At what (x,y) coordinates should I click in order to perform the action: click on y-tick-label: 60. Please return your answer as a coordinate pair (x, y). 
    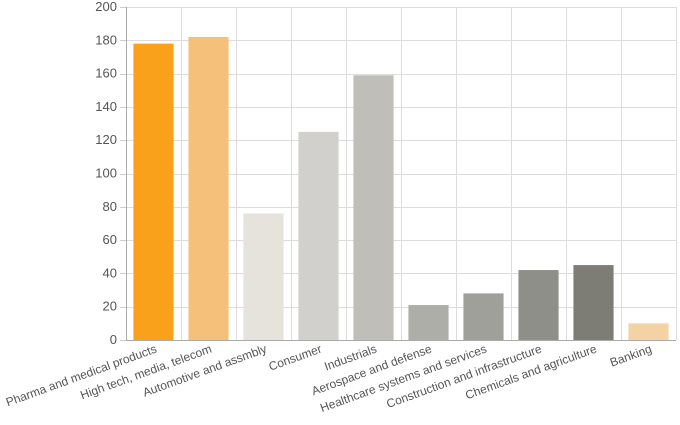
    Looking at the image, I should click on (110, 239).